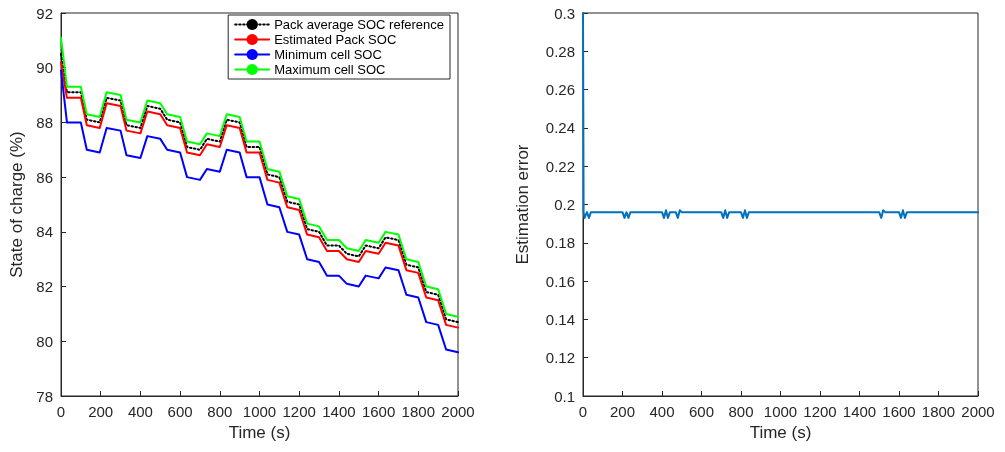 The image size is (1005, 452). Describe the element at coordinates (328, 54) in the screenshot. I see `legend-label: Minimum cell SOC` at that location.